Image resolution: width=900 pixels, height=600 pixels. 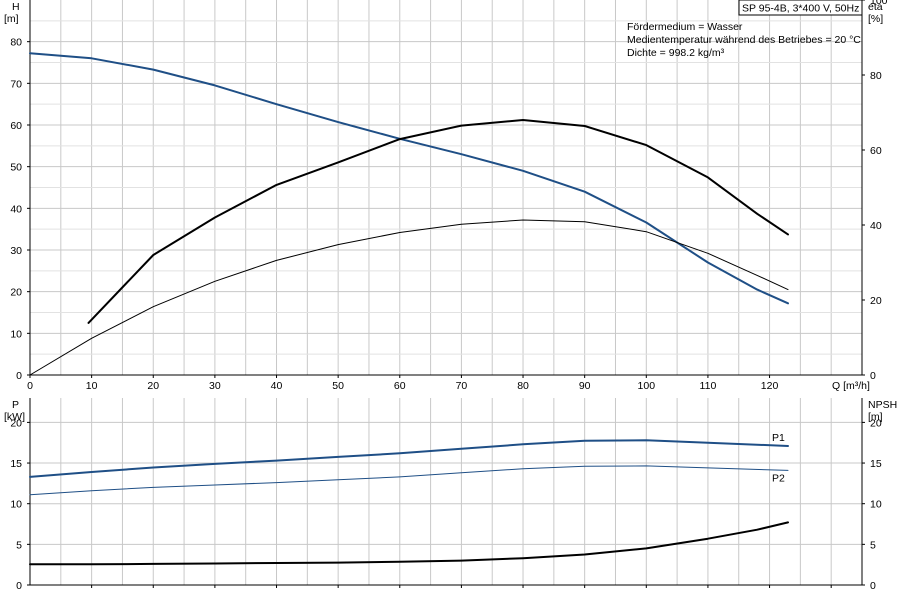 I want to click on x-tick-label: 50, so click(x=338, y=386).